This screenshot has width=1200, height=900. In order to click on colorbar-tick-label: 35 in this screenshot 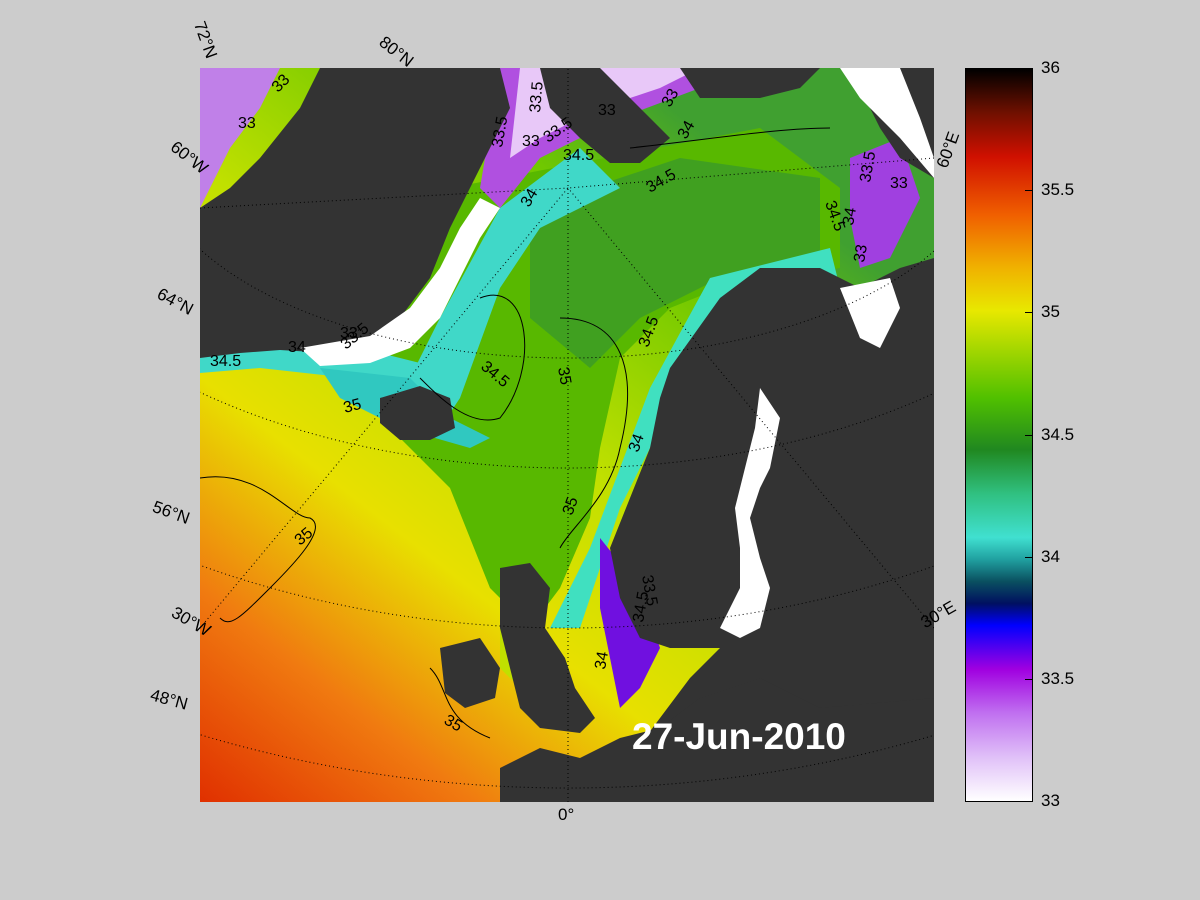, I will do `click(1050, 311)`.